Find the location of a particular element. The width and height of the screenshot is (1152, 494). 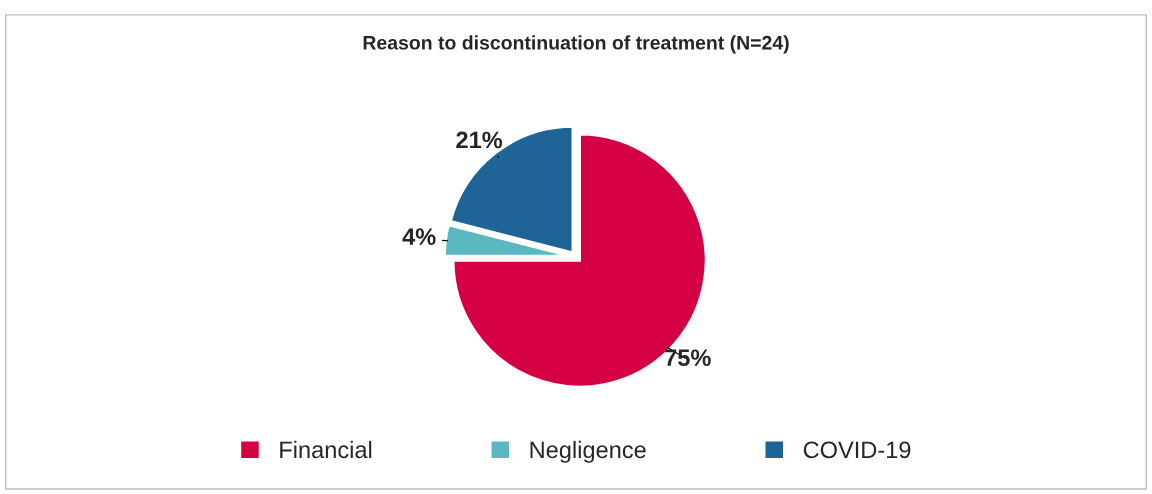

legend-label: COVID-19 is located at coordinates (857, 450).